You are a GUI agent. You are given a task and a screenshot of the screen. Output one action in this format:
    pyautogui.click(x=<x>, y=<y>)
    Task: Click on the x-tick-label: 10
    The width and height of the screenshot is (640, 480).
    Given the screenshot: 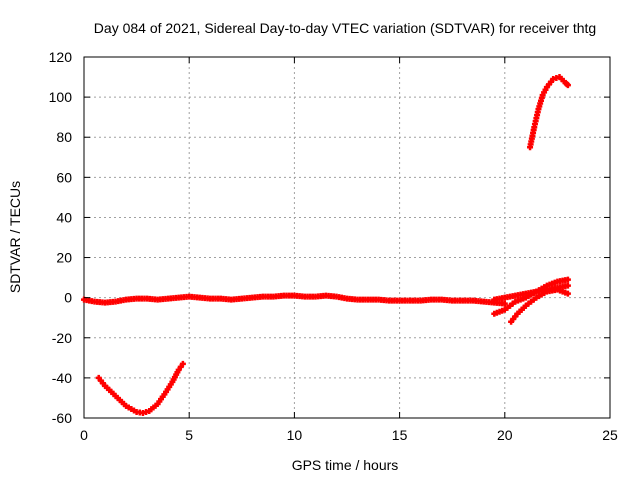 What is the action you would take?
    pyautogui.click(x=295, y=435)
    